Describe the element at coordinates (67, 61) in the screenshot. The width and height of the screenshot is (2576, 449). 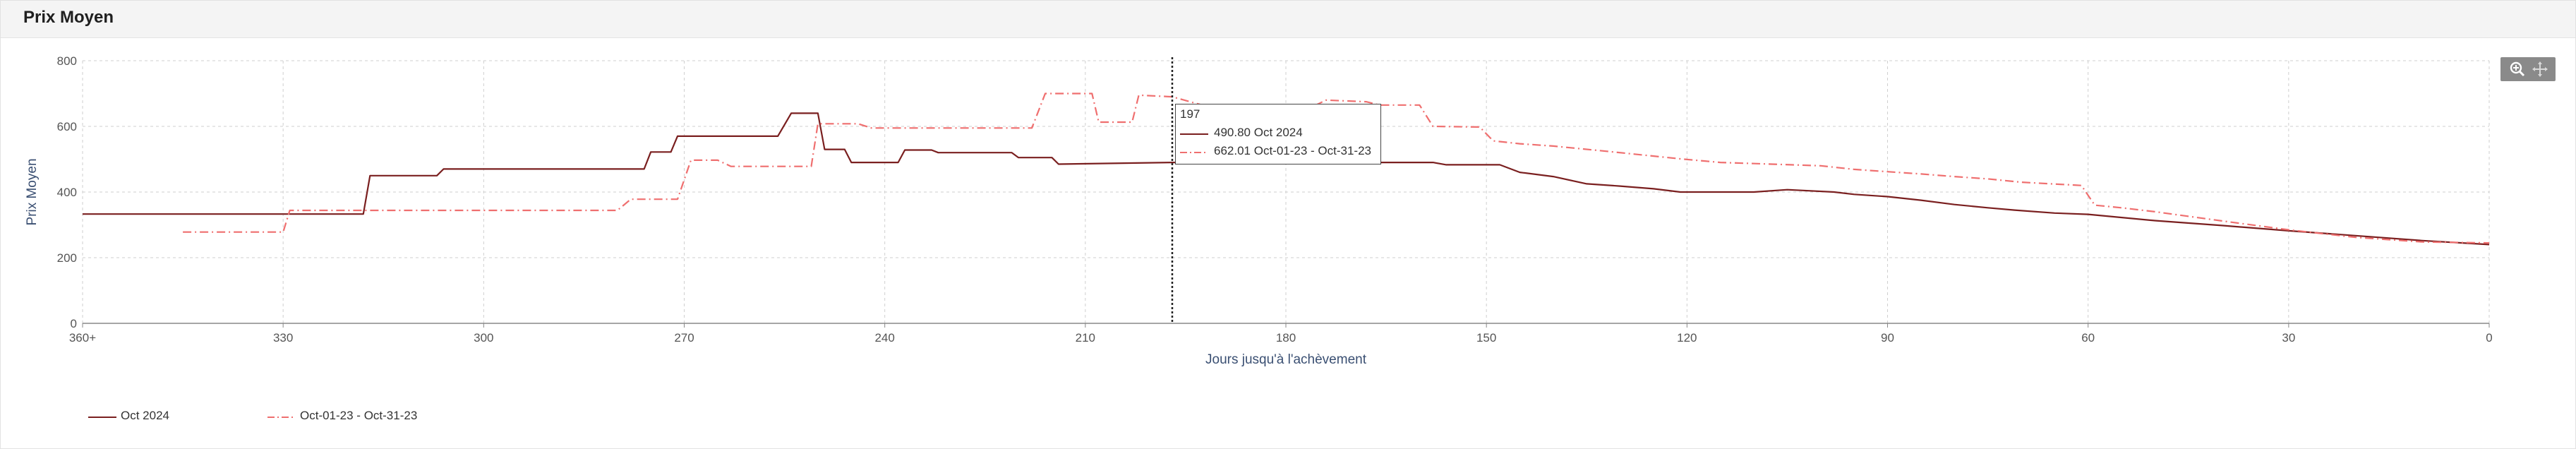
I see `y-tick-label: 800` at that location.